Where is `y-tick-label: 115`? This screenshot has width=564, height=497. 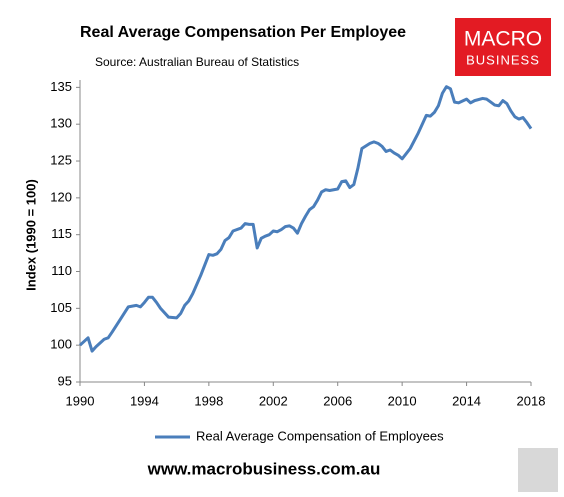
y-tick-label: 115 is located at coordinates (61, 233).